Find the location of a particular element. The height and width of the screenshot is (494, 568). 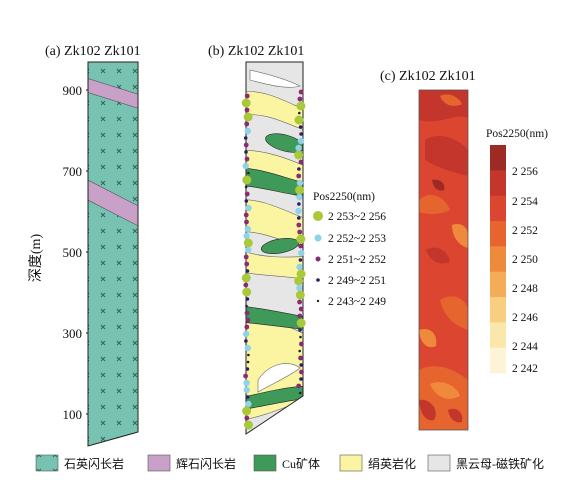

depth-tick-900: 900 is located at coordinates (73, 90).